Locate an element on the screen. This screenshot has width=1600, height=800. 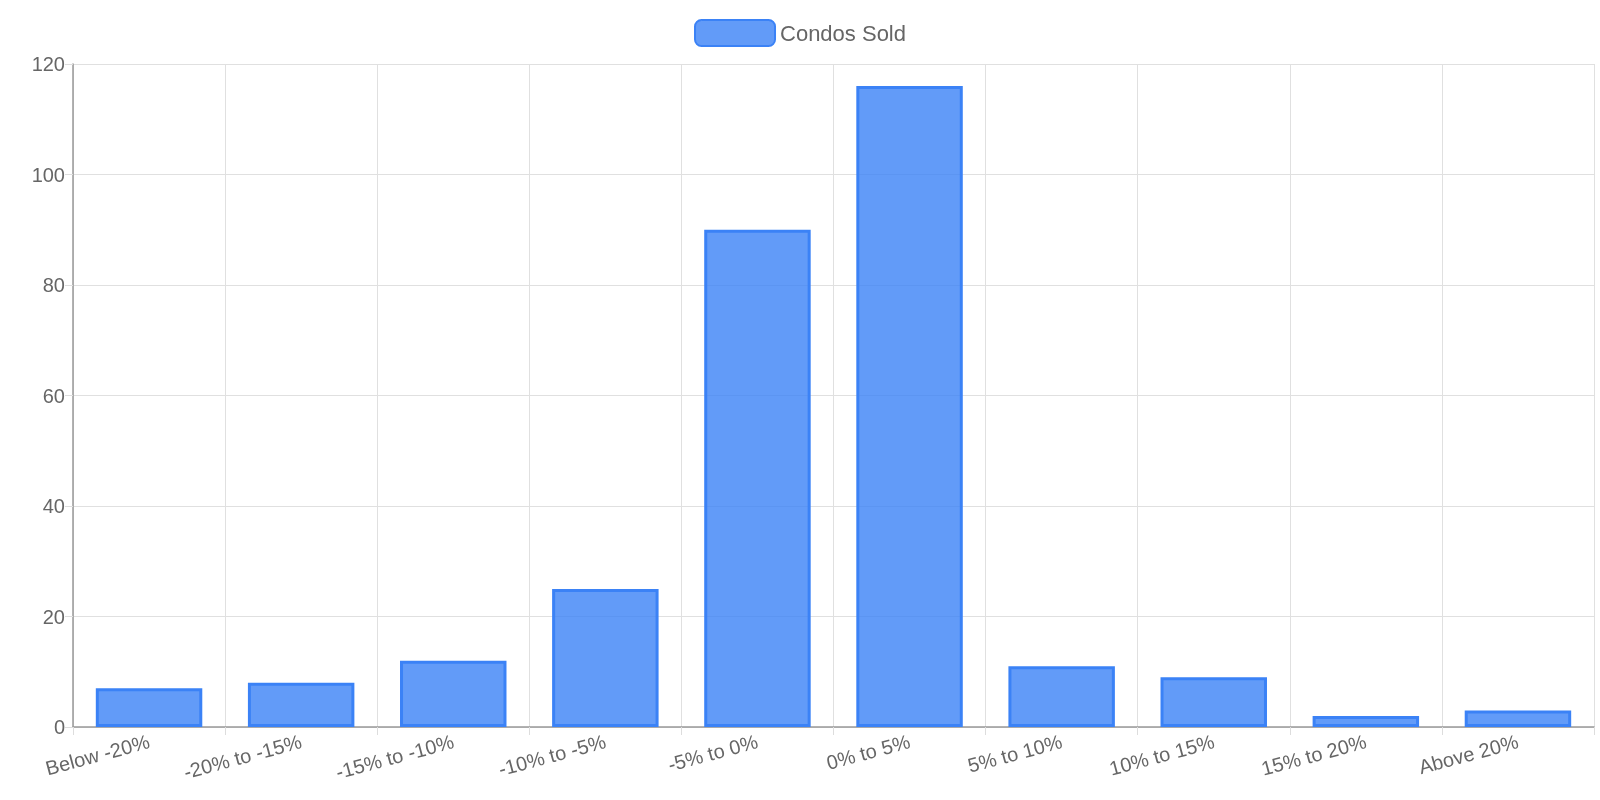
x-tick-label: 15% to 20% is located at coordinates (1313, 755).